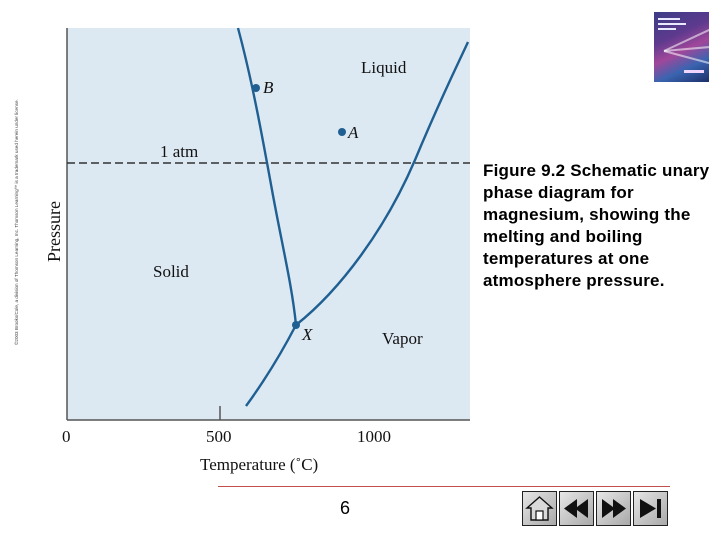 Image resolution: width=720 pixels, height=540 pixels. What do you see at coordinates (179, 151) in the screenshot?
I see `one-atm-label: 1 atm` at bounding box center [179, 151].